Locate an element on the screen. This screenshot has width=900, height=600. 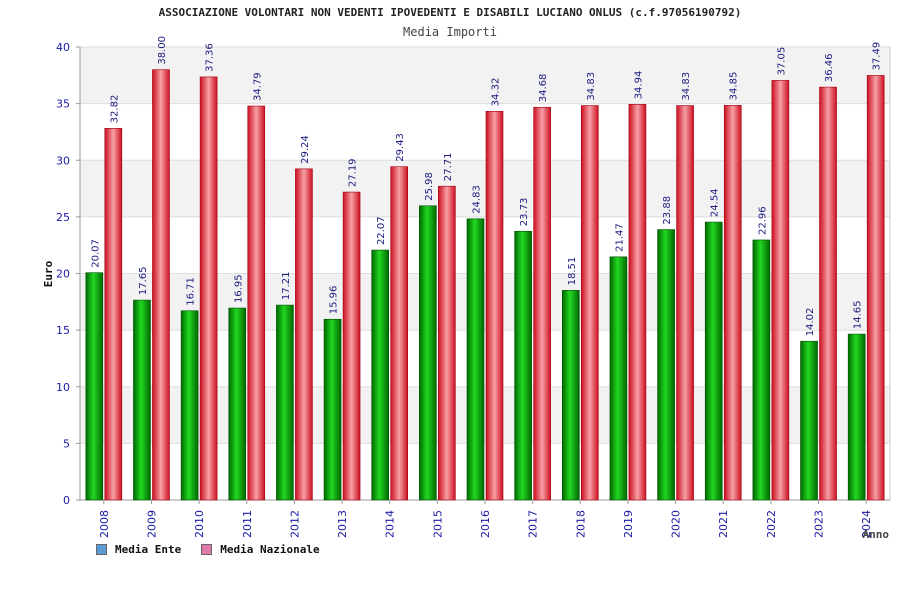
y-tick-label: 10 is located at coordinates (63, 387).